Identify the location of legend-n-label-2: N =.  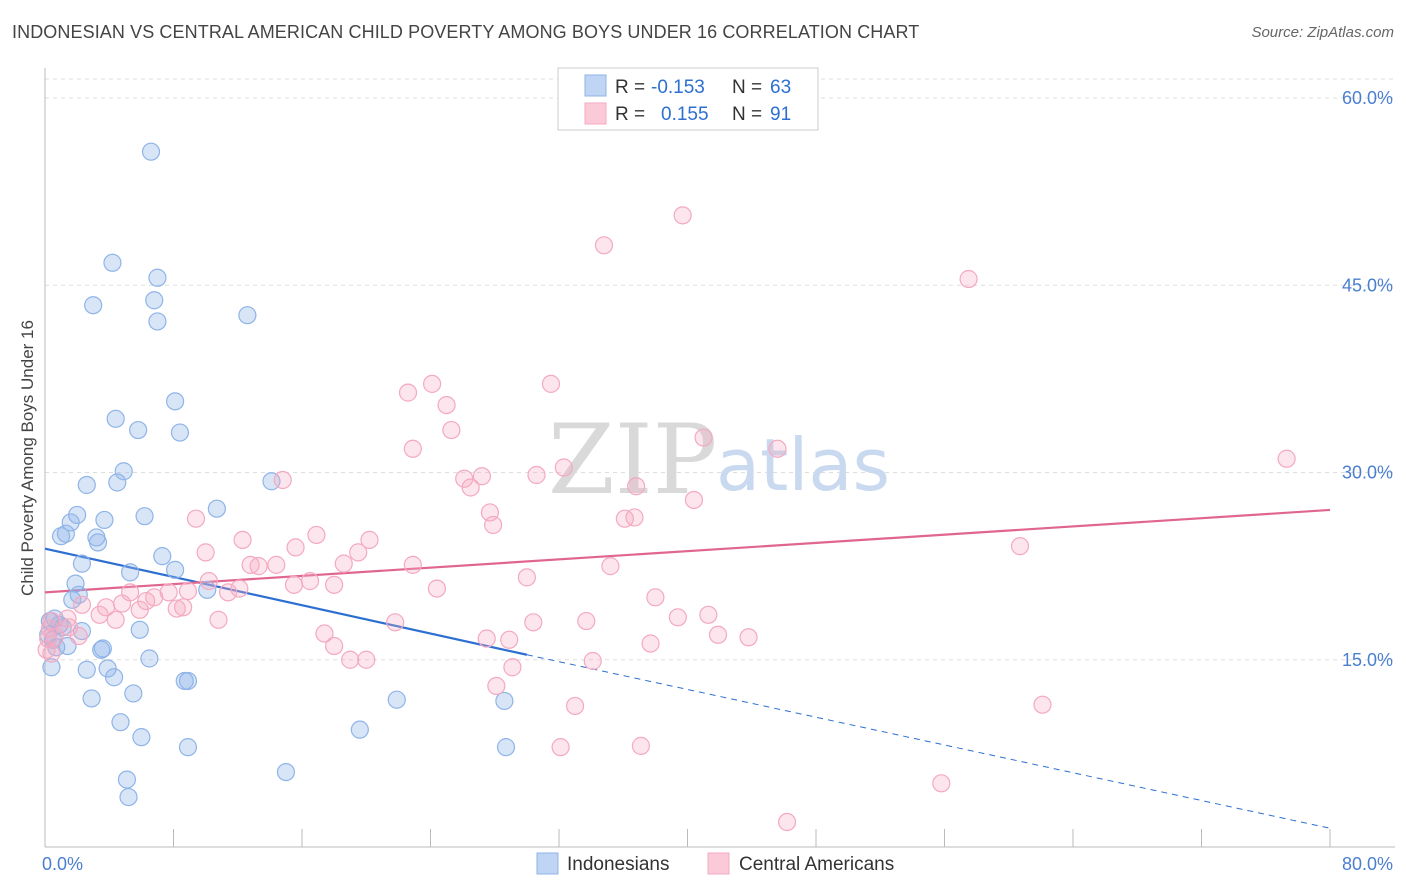
(747, 114).